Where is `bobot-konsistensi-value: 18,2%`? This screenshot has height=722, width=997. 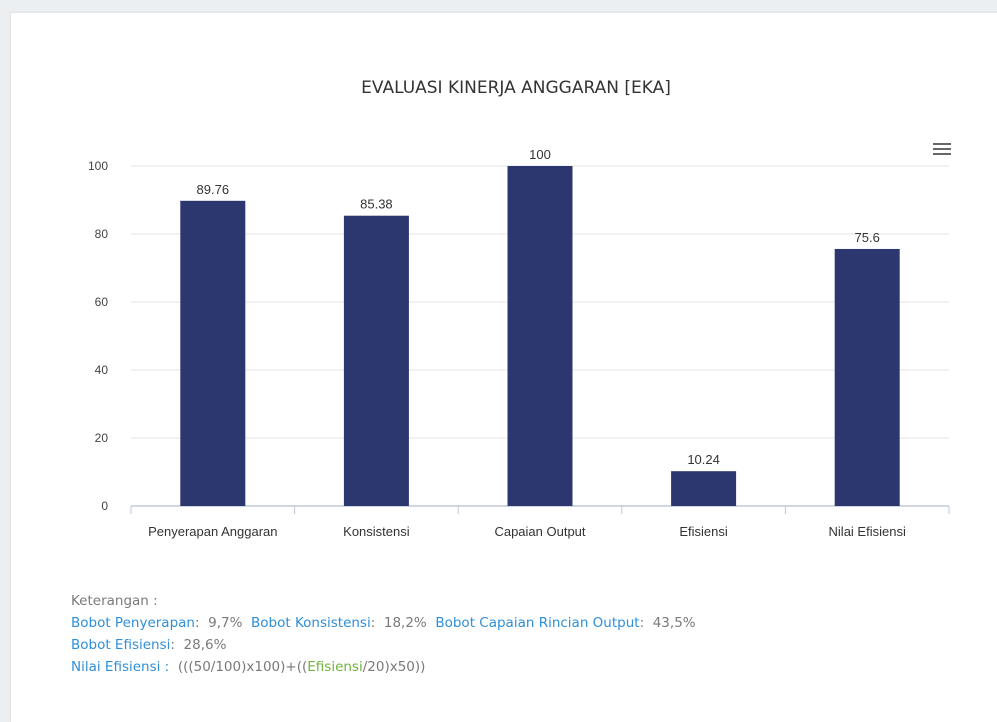 bobot-konsistensi-value: 18,2% is located at coordinates (405, 623).